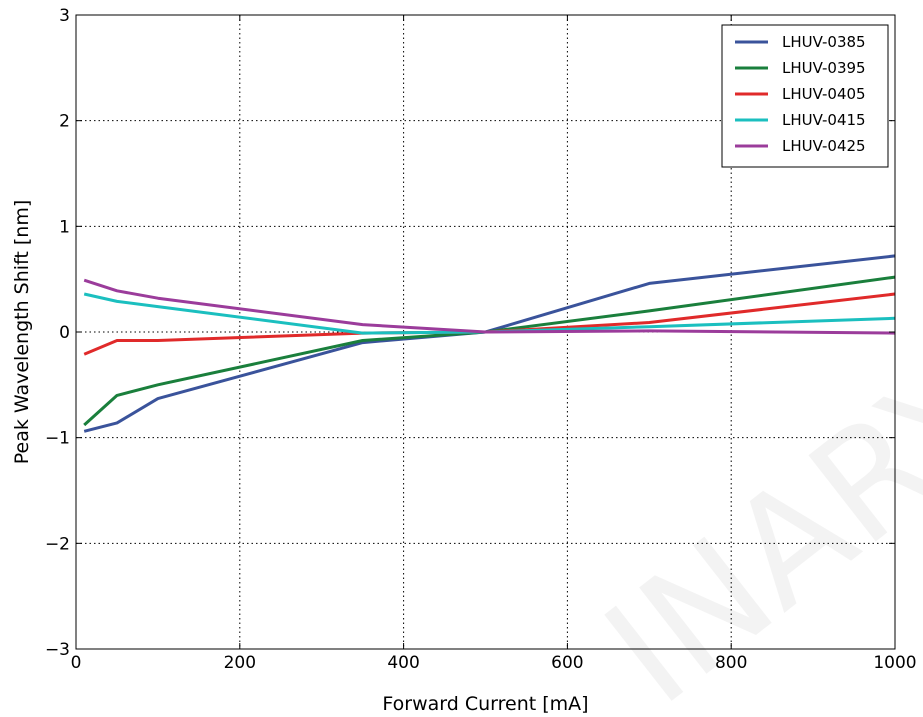 This screenshot has width=923, height=717. I want to click on legend-label: LHUV-0395, so click(824, 68).